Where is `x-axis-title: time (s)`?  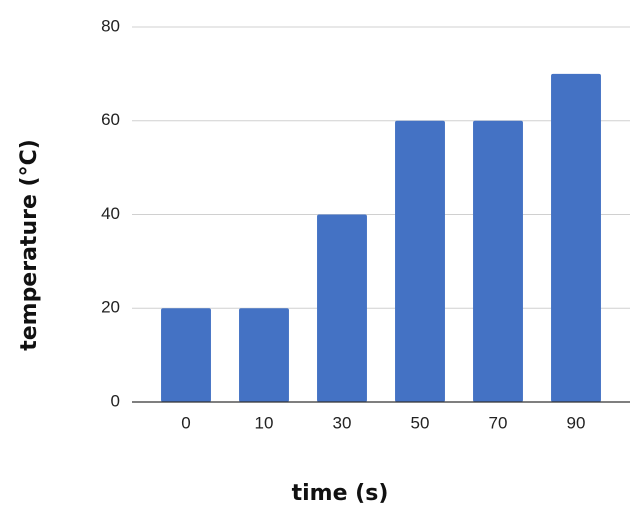 x-axis-title: time (s) is located at coordinates (340, 493).